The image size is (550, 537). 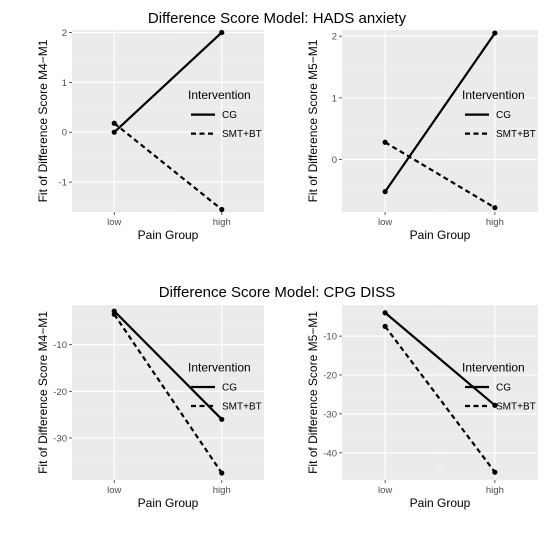 What do you see at coordinates (330, 337) in the screenshot?
I see `y-tick-label-cpg-m5: -10` at bounding box center [330, 337].